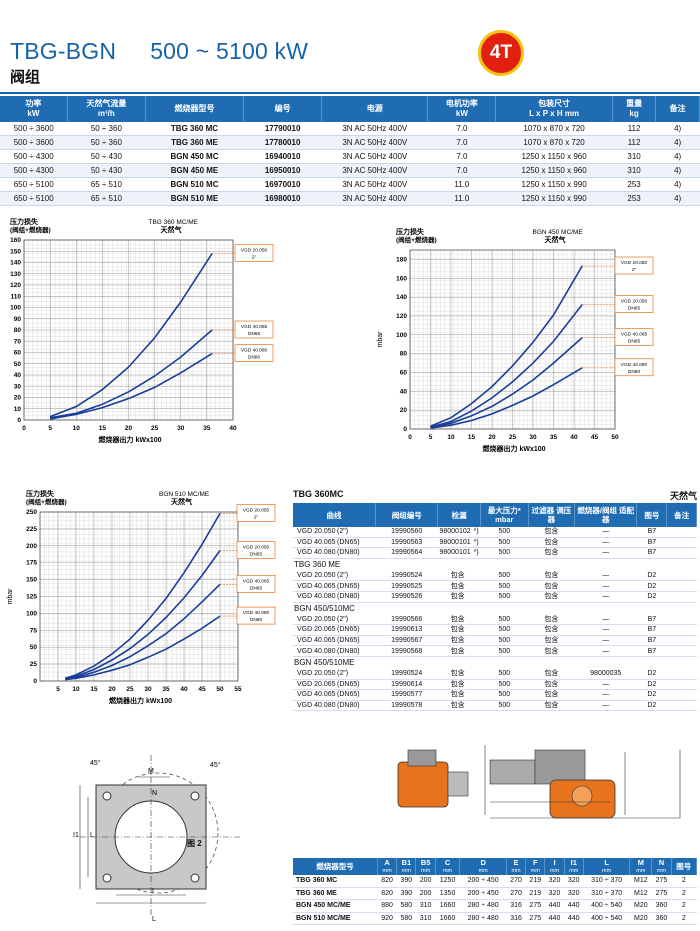 Image resolution: width=700 pixels, height=931 pixels. What do you see at coordinates (374, 108) in the screenshot?
I see `column-header-label: 电源` at bounding box center [374, 108].